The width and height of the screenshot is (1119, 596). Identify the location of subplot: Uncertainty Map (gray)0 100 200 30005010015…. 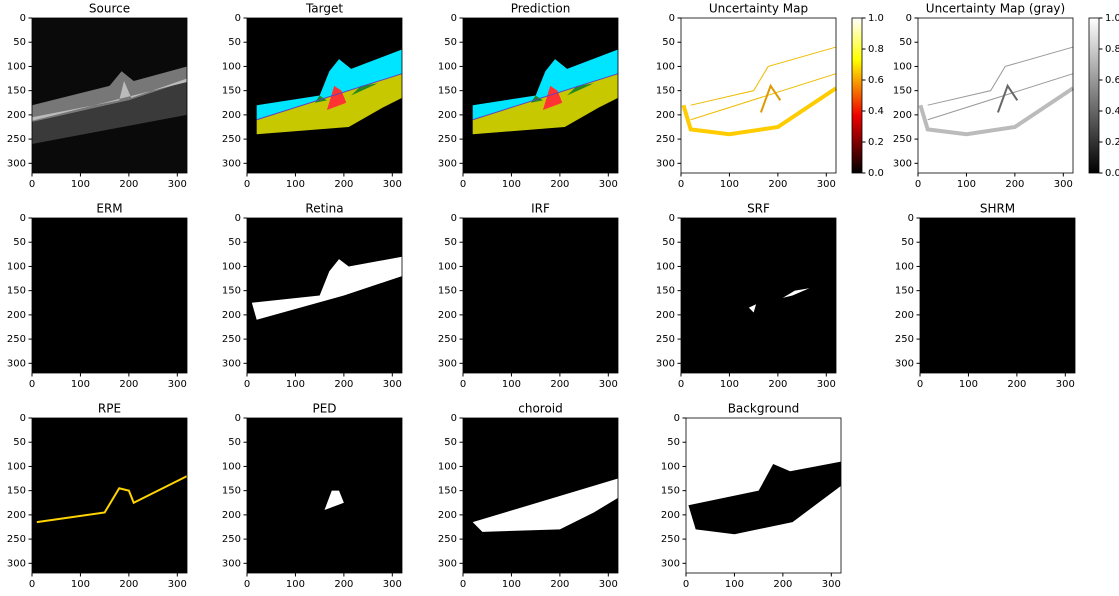
(1006, 96).